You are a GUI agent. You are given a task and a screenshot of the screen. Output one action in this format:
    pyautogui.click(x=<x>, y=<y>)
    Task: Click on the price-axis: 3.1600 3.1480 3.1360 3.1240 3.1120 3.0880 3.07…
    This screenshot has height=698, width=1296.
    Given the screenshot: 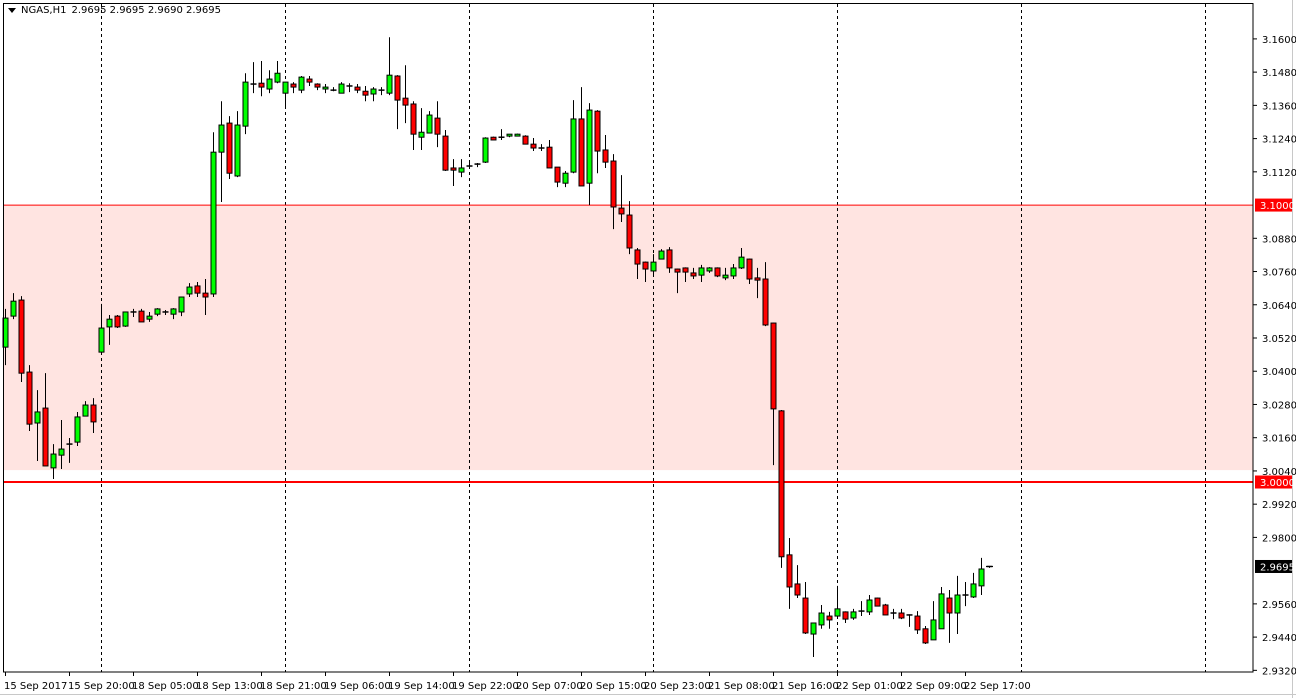 What is the action you would take?
    pyautogui.click(x=1274, y=356)
    